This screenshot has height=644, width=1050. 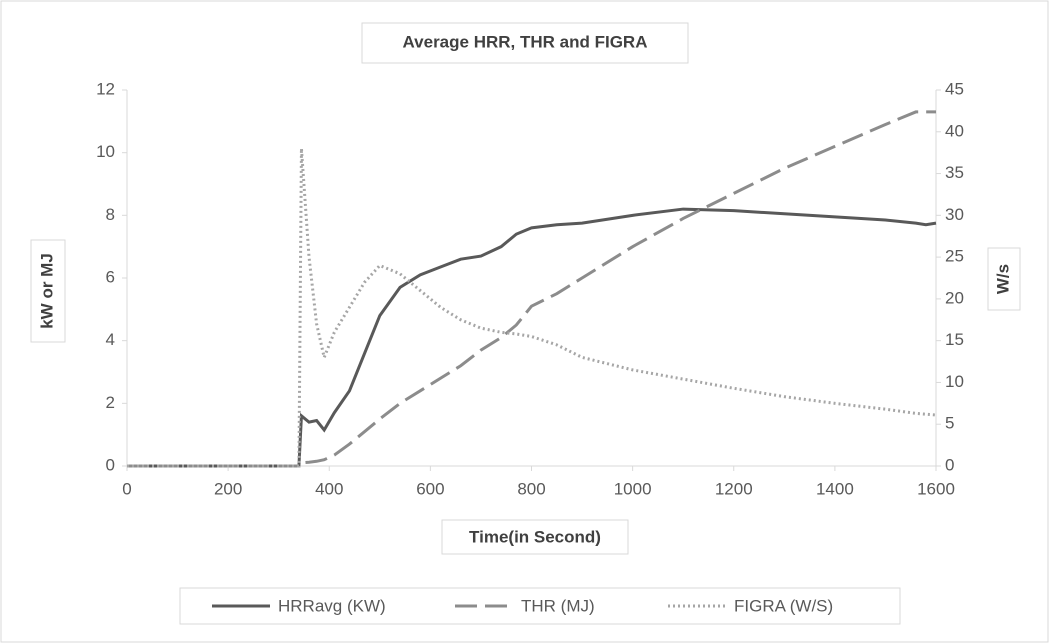 What do you see at coordinates (126, 488) in the screenshot?
I see `x-tick-label: 0` at bounding box center [126, 488].